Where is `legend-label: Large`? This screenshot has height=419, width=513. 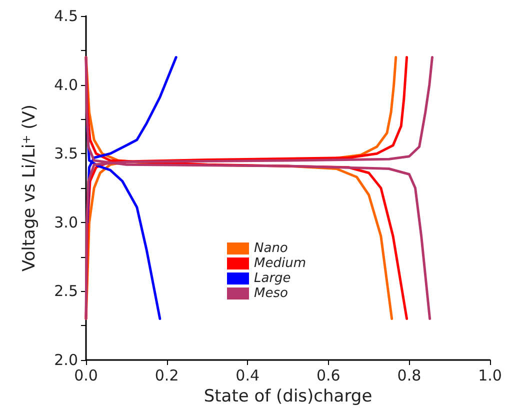
legend-label: Large is located at coordinates (272, 278).